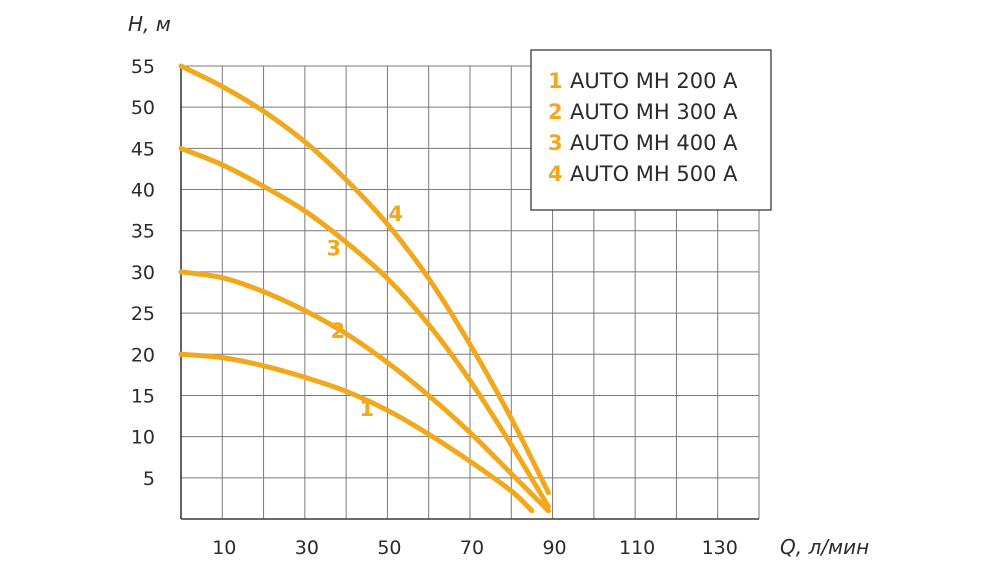  I want to click on y-tick-label: 55, so click(143, 67).